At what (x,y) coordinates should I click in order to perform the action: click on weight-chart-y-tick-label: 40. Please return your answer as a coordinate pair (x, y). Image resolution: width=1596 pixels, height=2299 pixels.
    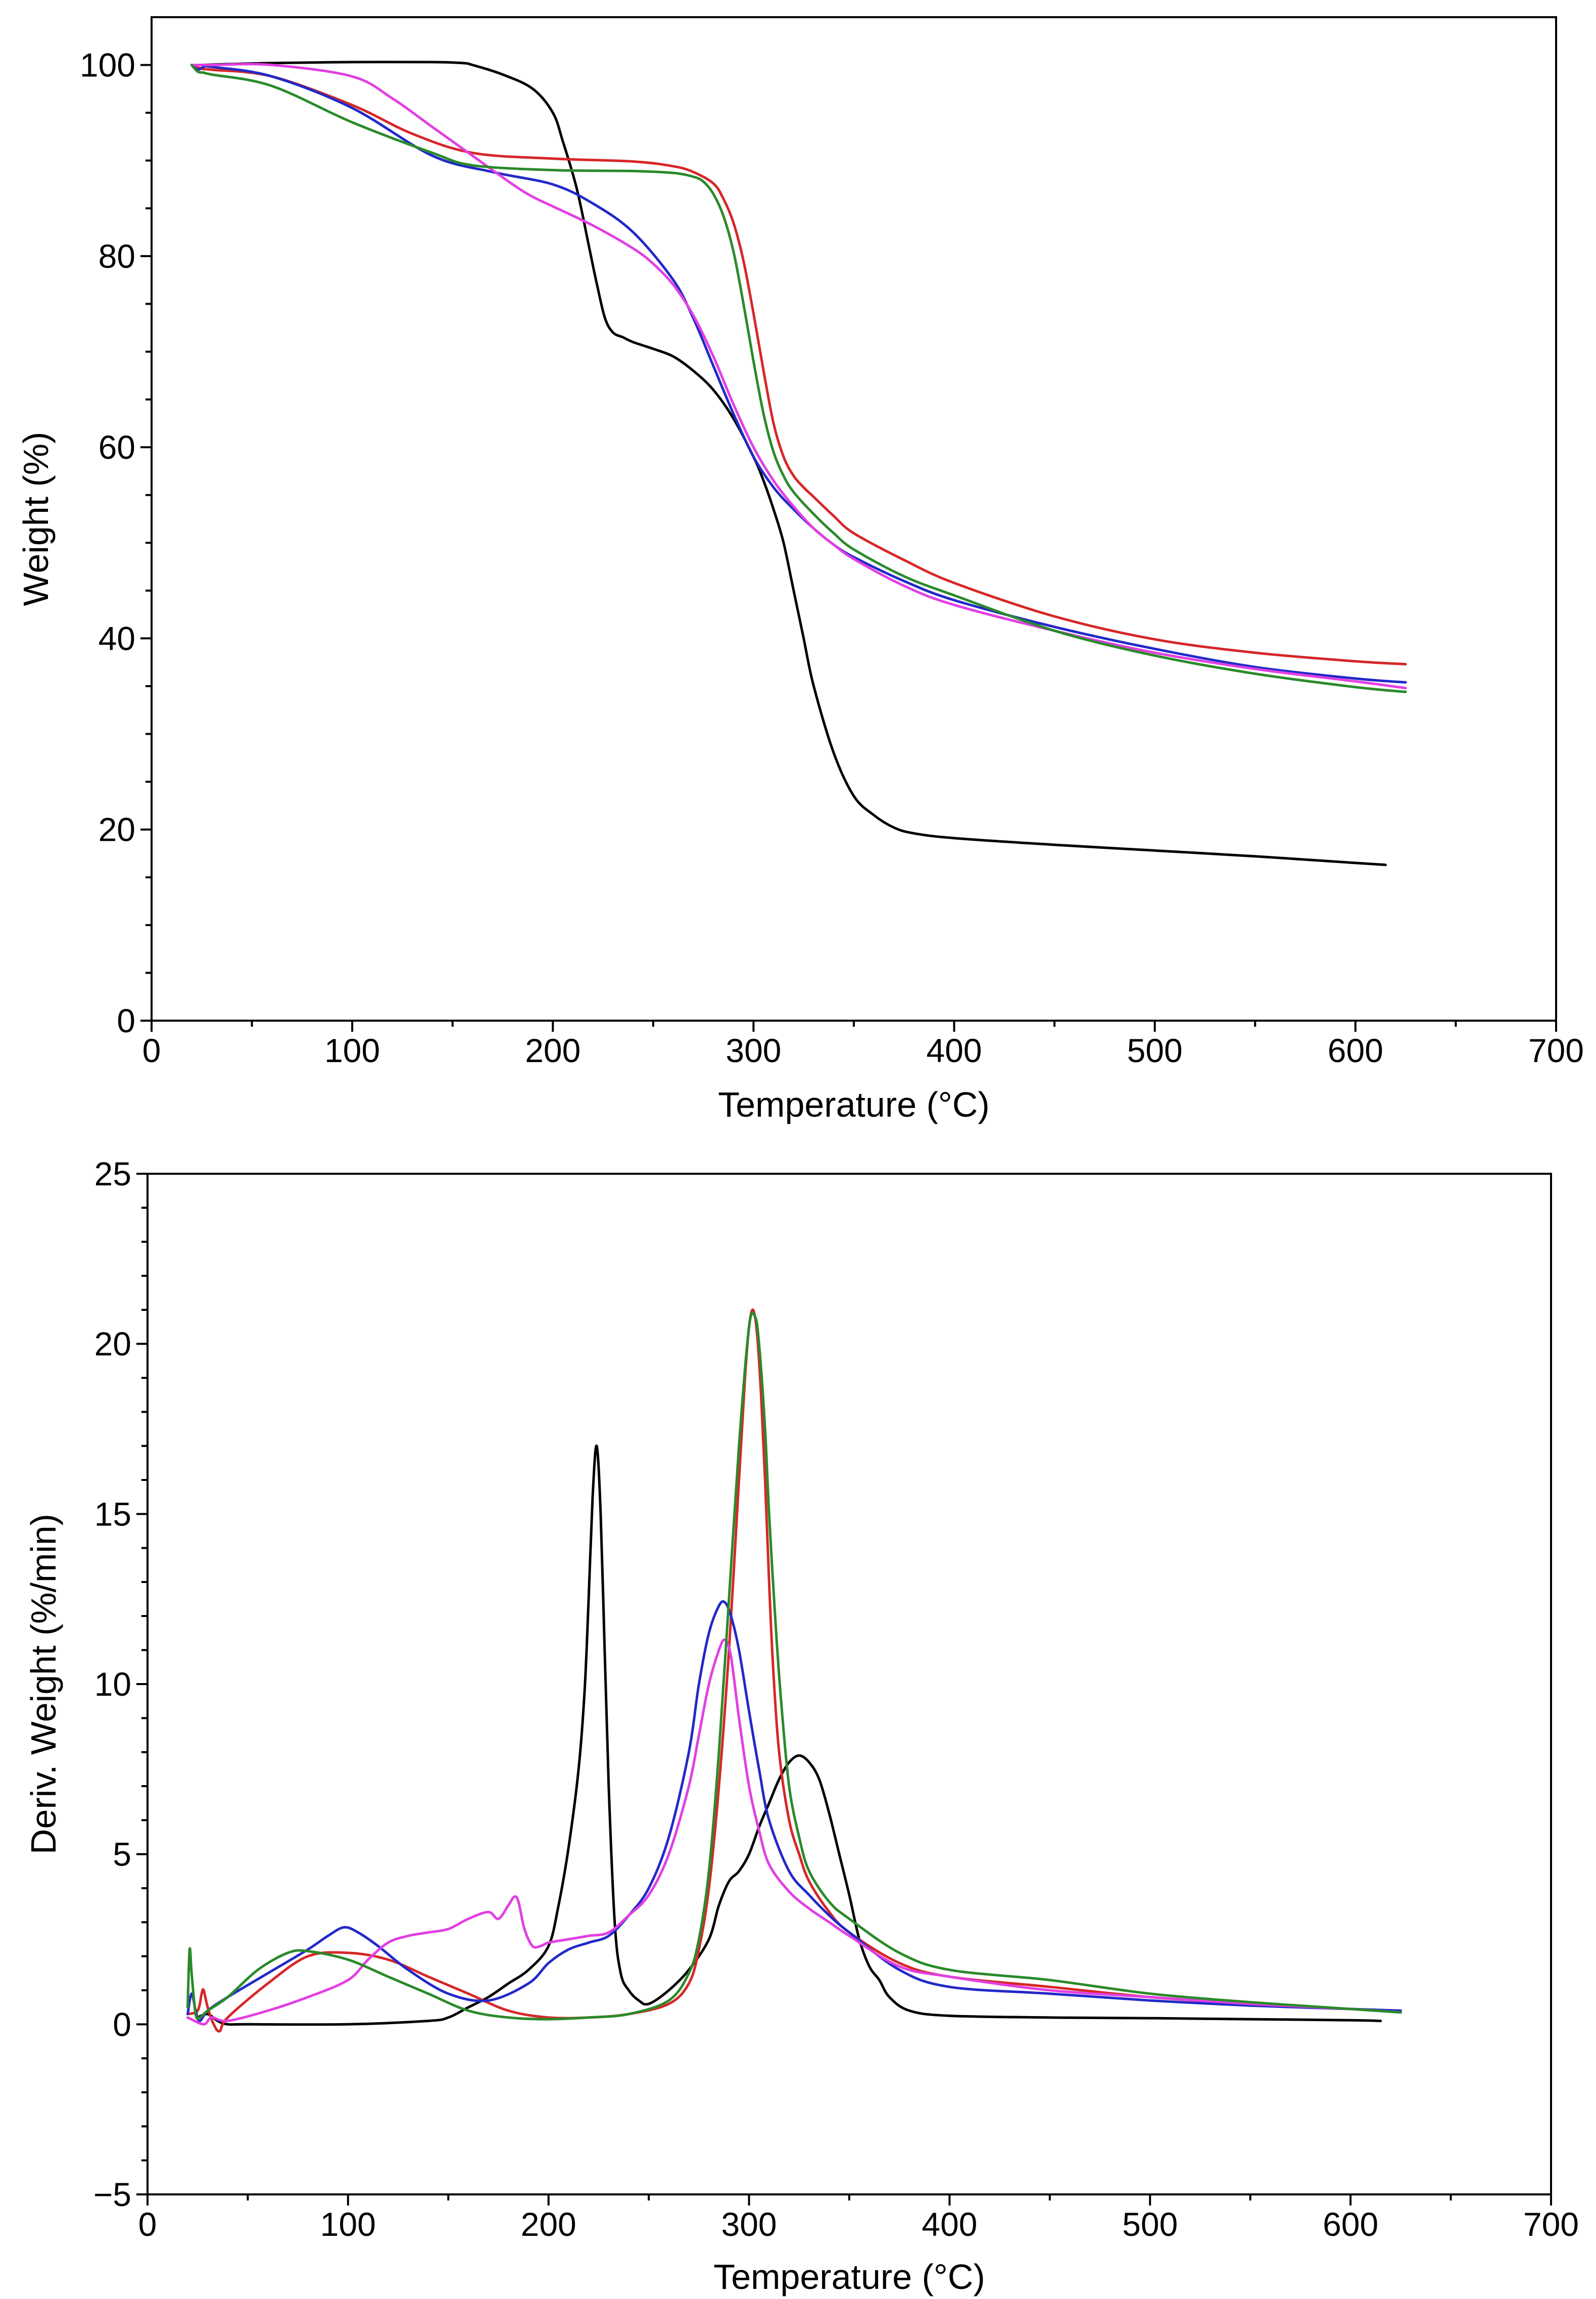
    Looking at the image, I should click on (117, 638).